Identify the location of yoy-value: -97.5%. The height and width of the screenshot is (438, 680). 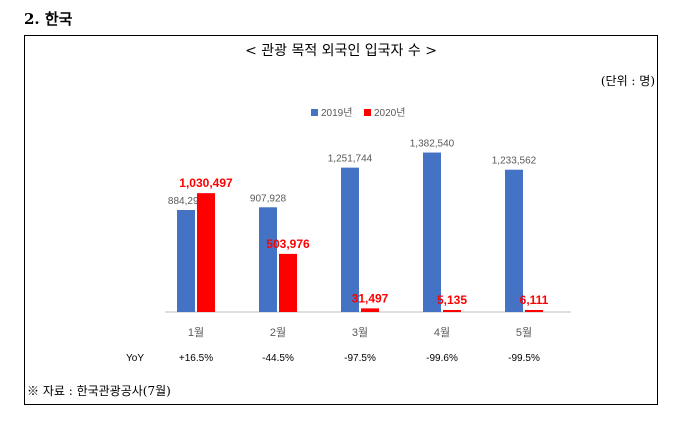
(360, 358).